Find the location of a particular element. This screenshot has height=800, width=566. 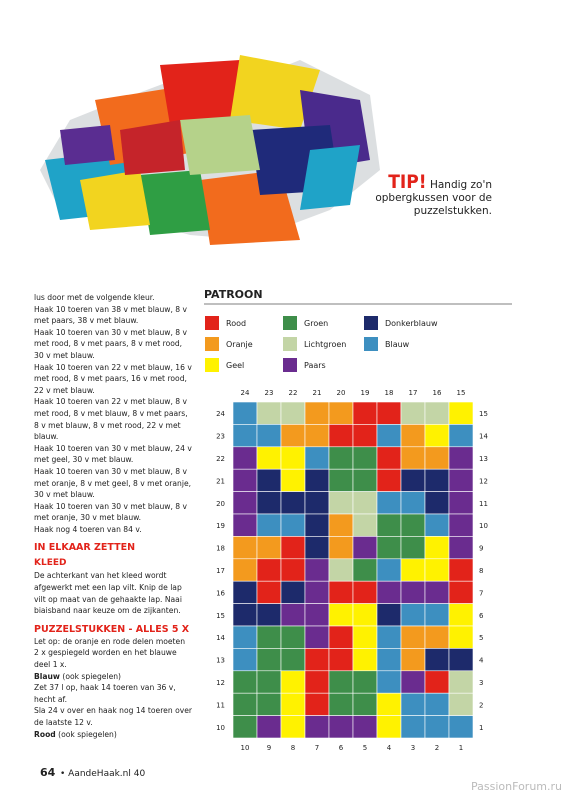

grid-label: 22 is located at coordinates (293, 393).